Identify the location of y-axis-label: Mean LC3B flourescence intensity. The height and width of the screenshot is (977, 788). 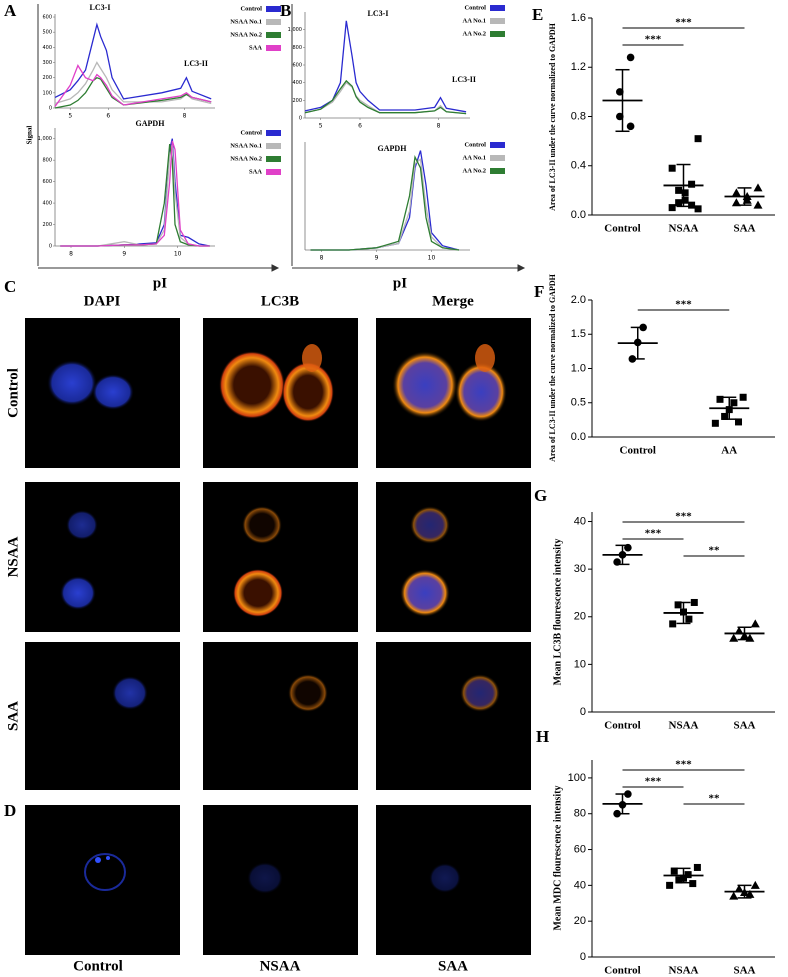
(557, 612).